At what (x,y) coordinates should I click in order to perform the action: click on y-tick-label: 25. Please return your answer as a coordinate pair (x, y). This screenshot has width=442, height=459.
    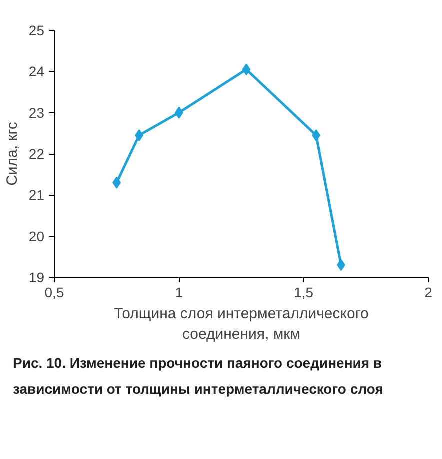
    Looking at the image, I should click on (36, 30).